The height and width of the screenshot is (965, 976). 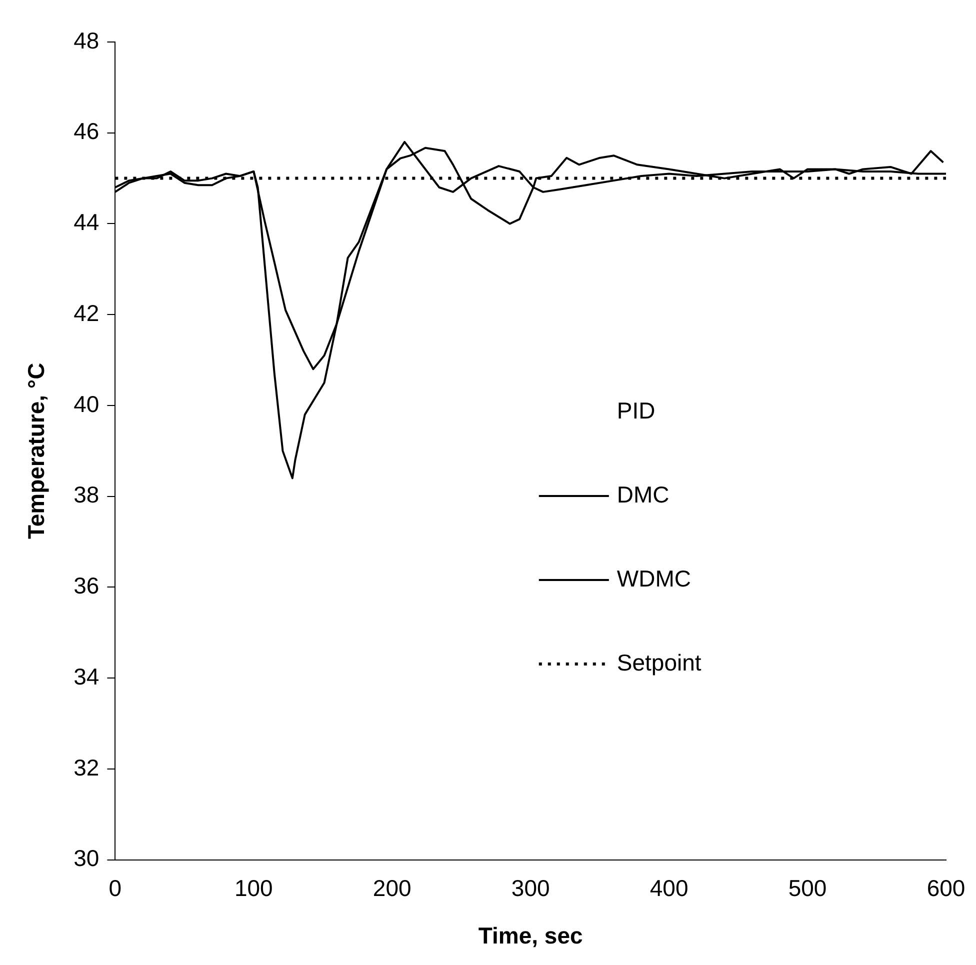 What do you see at coordinates (87, 313) in the screenshot?
I see `y-tick-label: 42` at bounding box center [87, 313].